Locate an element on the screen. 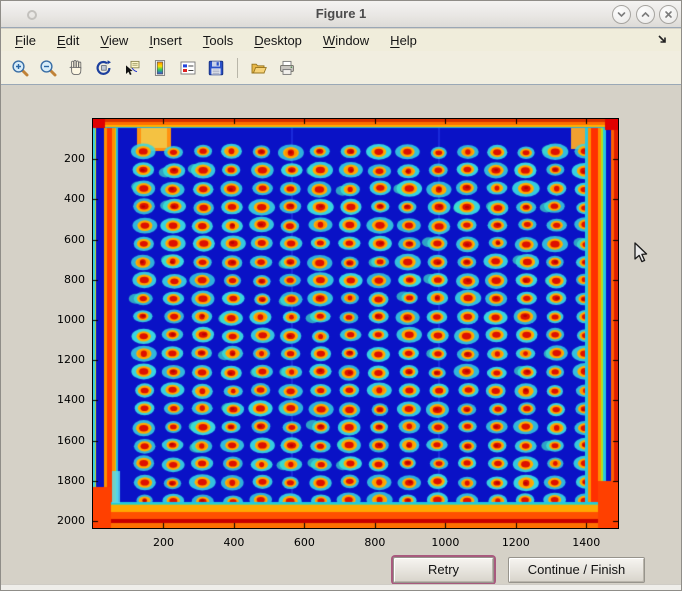 This screenshot has width=682, height=591. print-button is located at coordinates (287, 68).